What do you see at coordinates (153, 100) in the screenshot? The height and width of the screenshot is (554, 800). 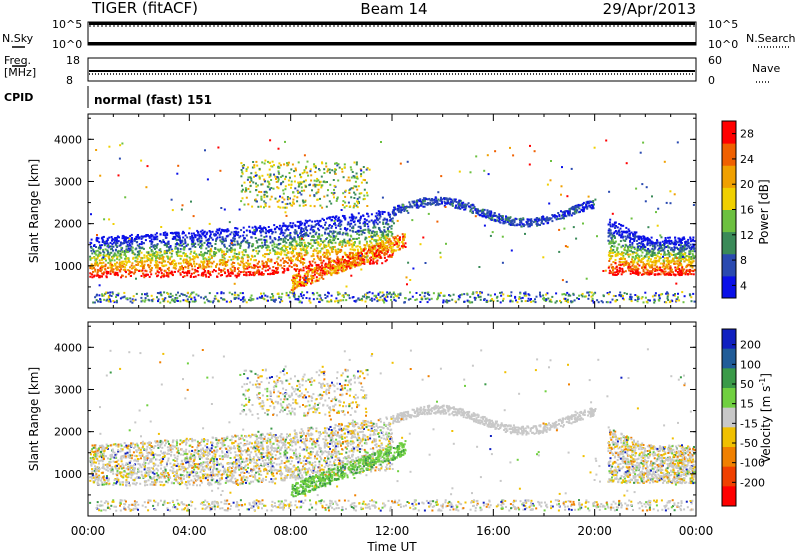 I see `cpid-text: normal (fast) 151` at bounding box center [153, 100].